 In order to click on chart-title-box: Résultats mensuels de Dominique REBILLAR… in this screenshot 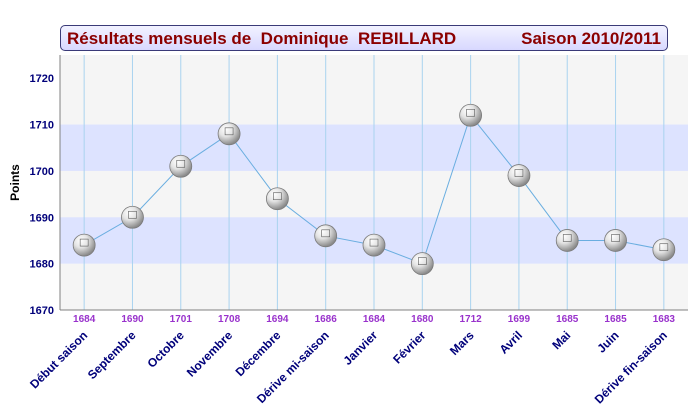, I will do `click(364, 38)`.